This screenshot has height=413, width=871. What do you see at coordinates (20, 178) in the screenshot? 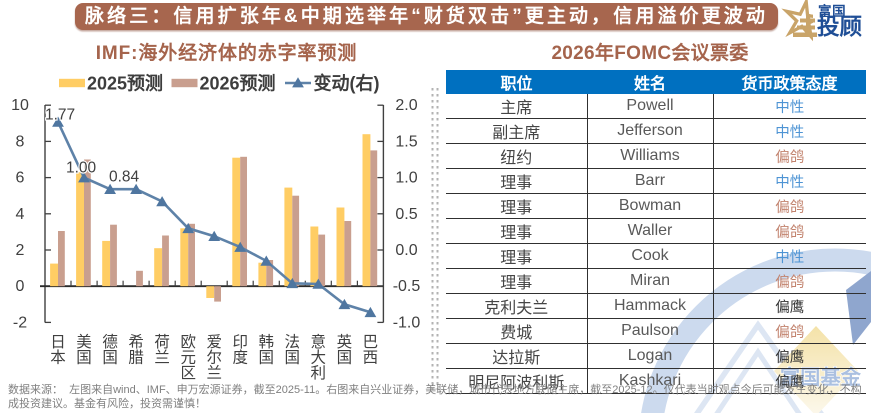
I see `svg-text: 6` at bounding box center [20, 178].